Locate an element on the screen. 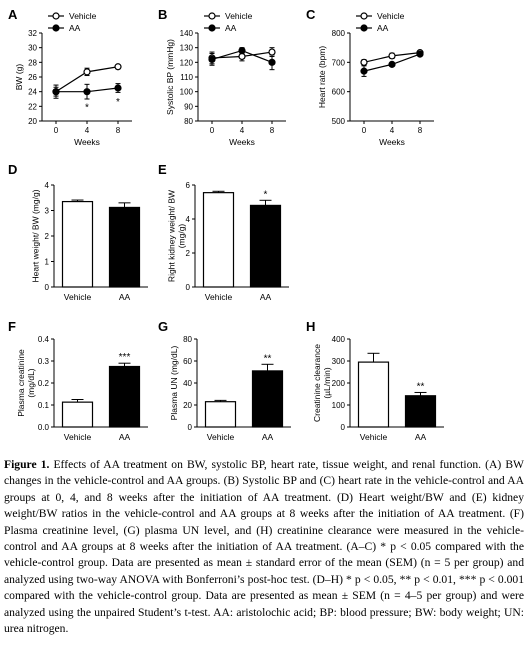 Image resolution: width=529 pixels, height=664 pixels. legend-label-b: AA is located at coordinates (231, 28).